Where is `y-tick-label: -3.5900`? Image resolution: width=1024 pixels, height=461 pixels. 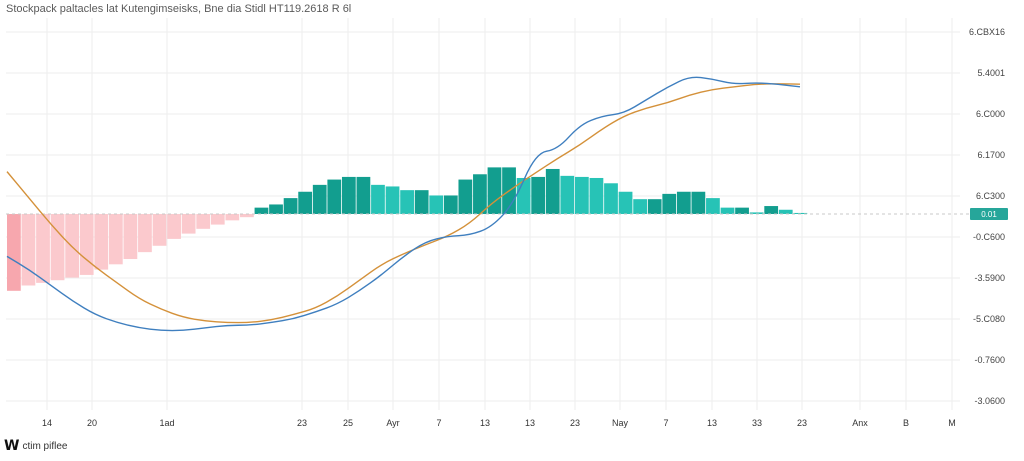 y-tick-label: -3.5900 is located at coordinates (989, 278).